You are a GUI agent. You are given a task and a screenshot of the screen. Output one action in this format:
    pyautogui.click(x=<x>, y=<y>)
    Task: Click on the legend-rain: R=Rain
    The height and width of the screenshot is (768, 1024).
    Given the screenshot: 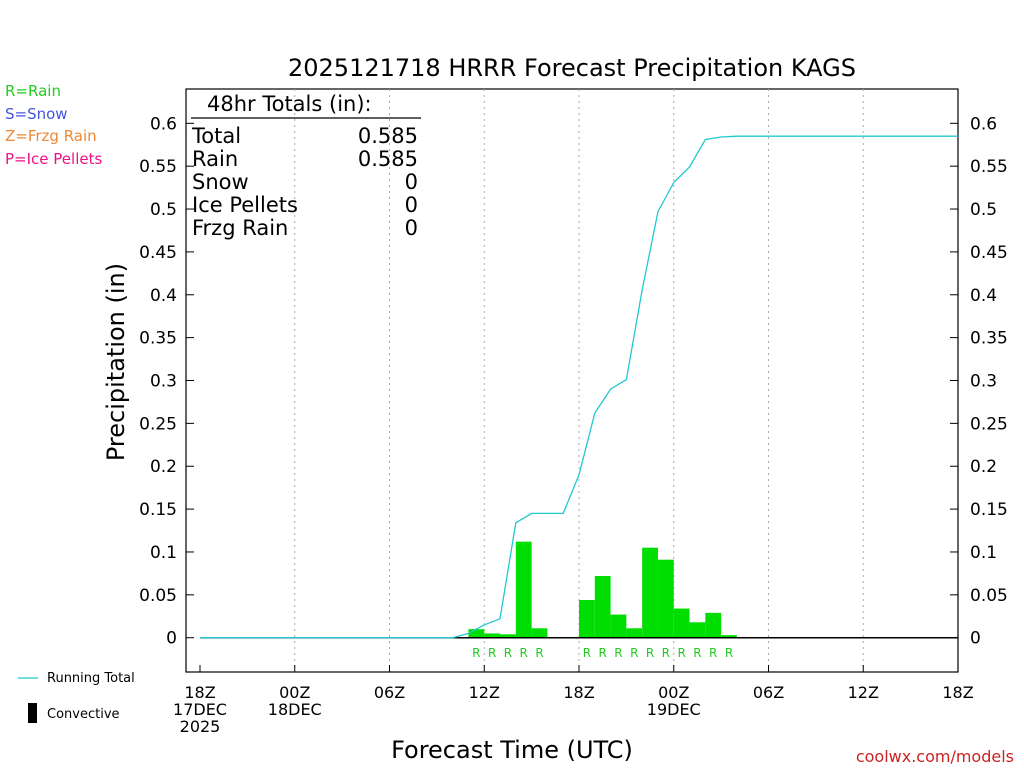 What is the action you would take?
    pyautogui.click(x=33, y=91)
    